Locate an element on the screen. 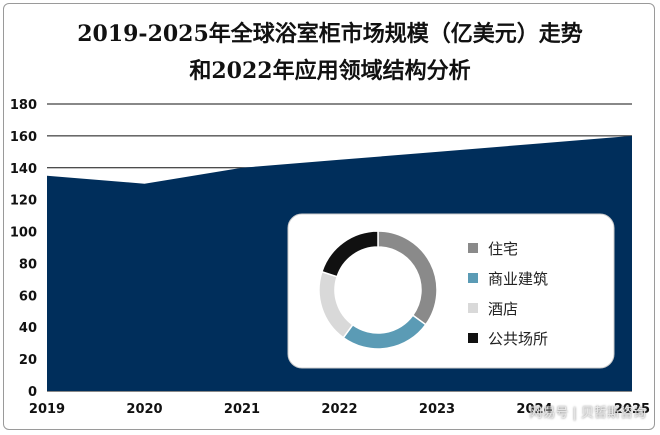  x-tick-label: 2022 is located at coordinates (339, 409).